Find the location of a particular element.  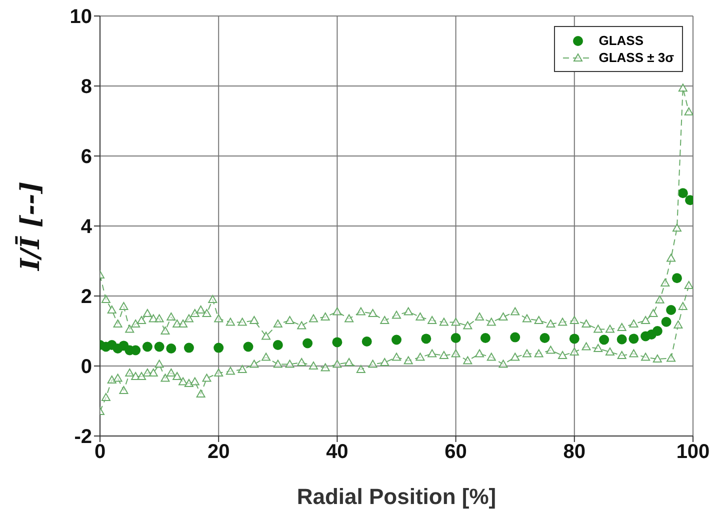

x-tick-label: 40 is located at coordinates (337, 452).